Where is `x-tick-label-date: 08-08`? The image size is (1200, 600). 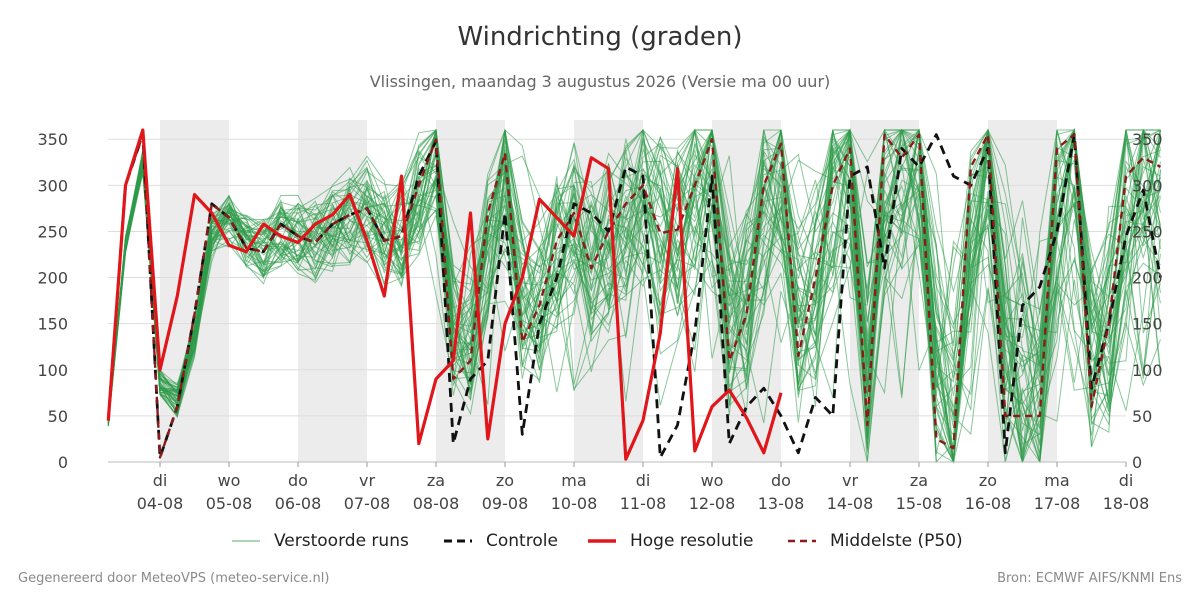
x-tick-label-date: 08-08 is located at coordinates (436, 503).